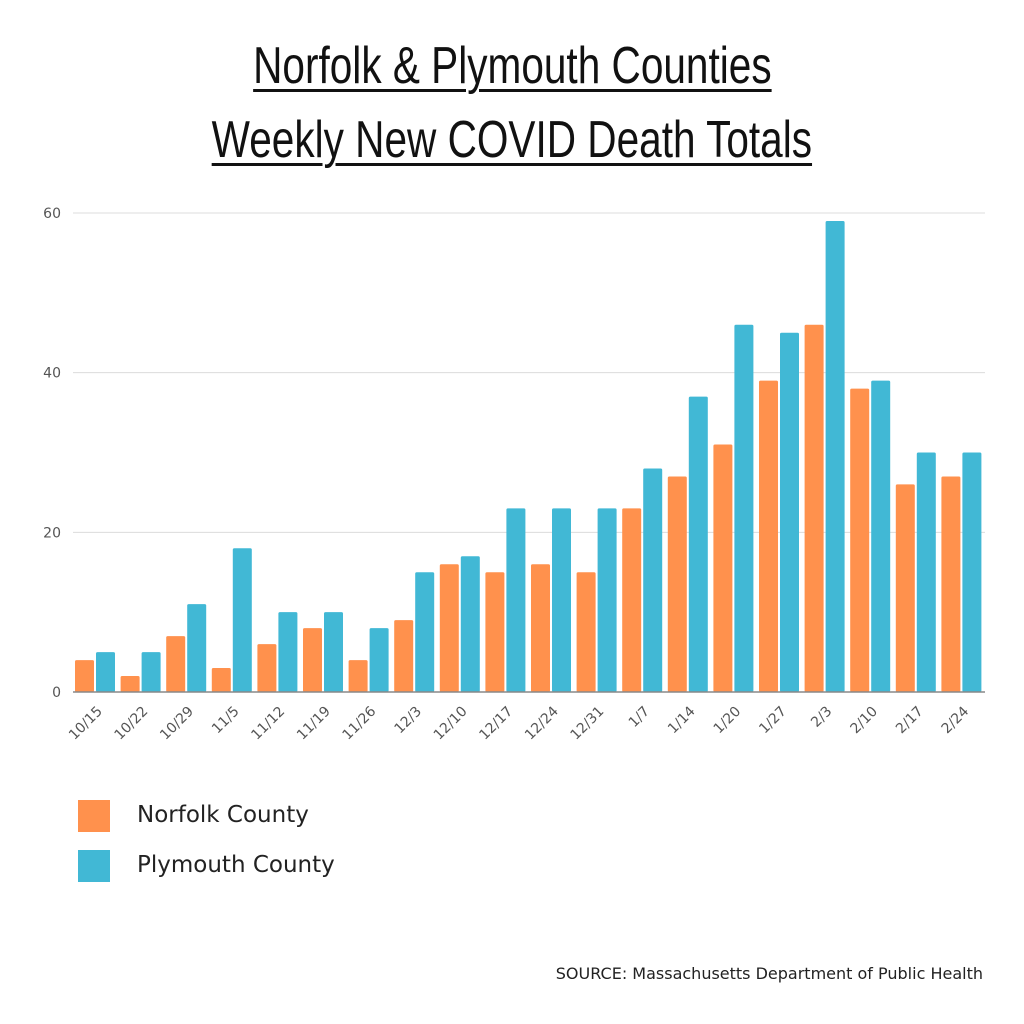 This screenshot has height=1024, width=1024. I want to click on x-tick-label: 11/19, so click(314, 724).